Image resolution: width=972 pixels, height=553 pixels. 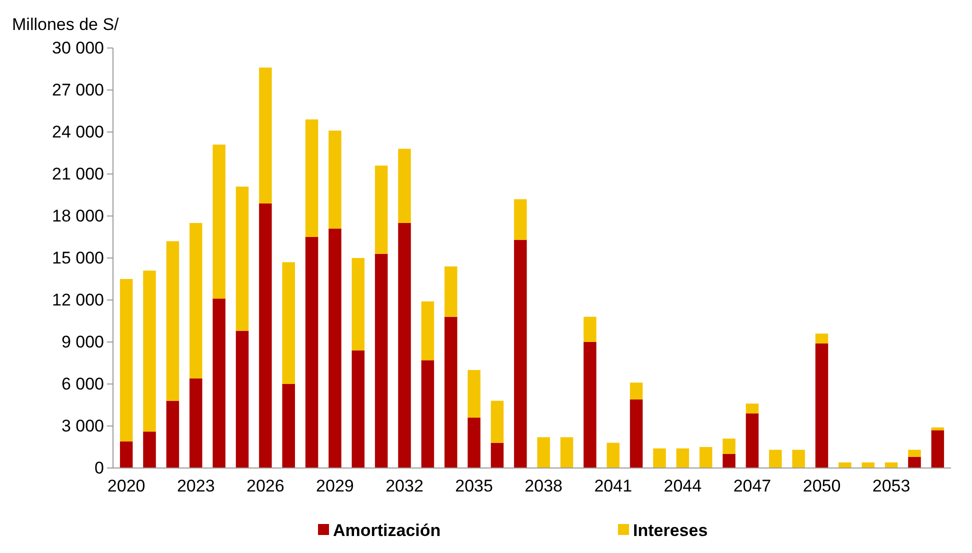 What do you see at coordinates (99, 468) in the screenshot?
I see `y-tick-label: 0` at bounding box center [99, 468].